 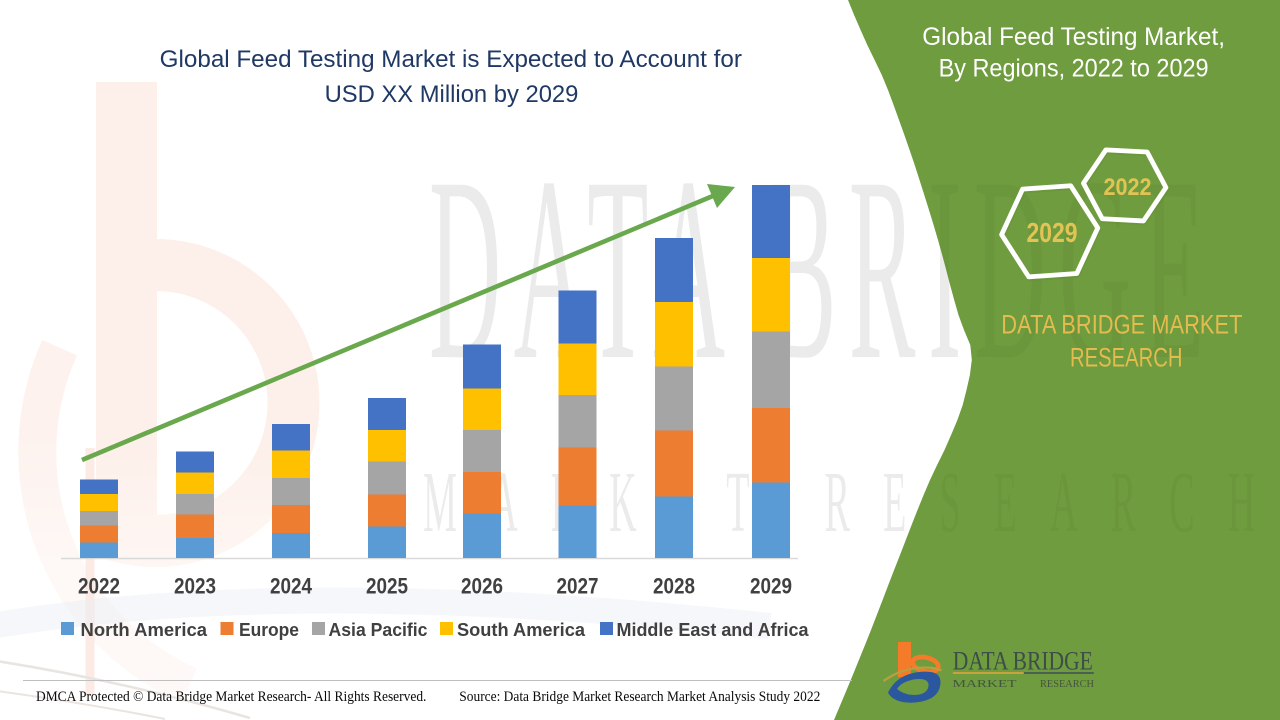 What do you see at coordinates (144, 629) in the screenshot?
I see `svg-text: North America` at bounding box center [144, 629].